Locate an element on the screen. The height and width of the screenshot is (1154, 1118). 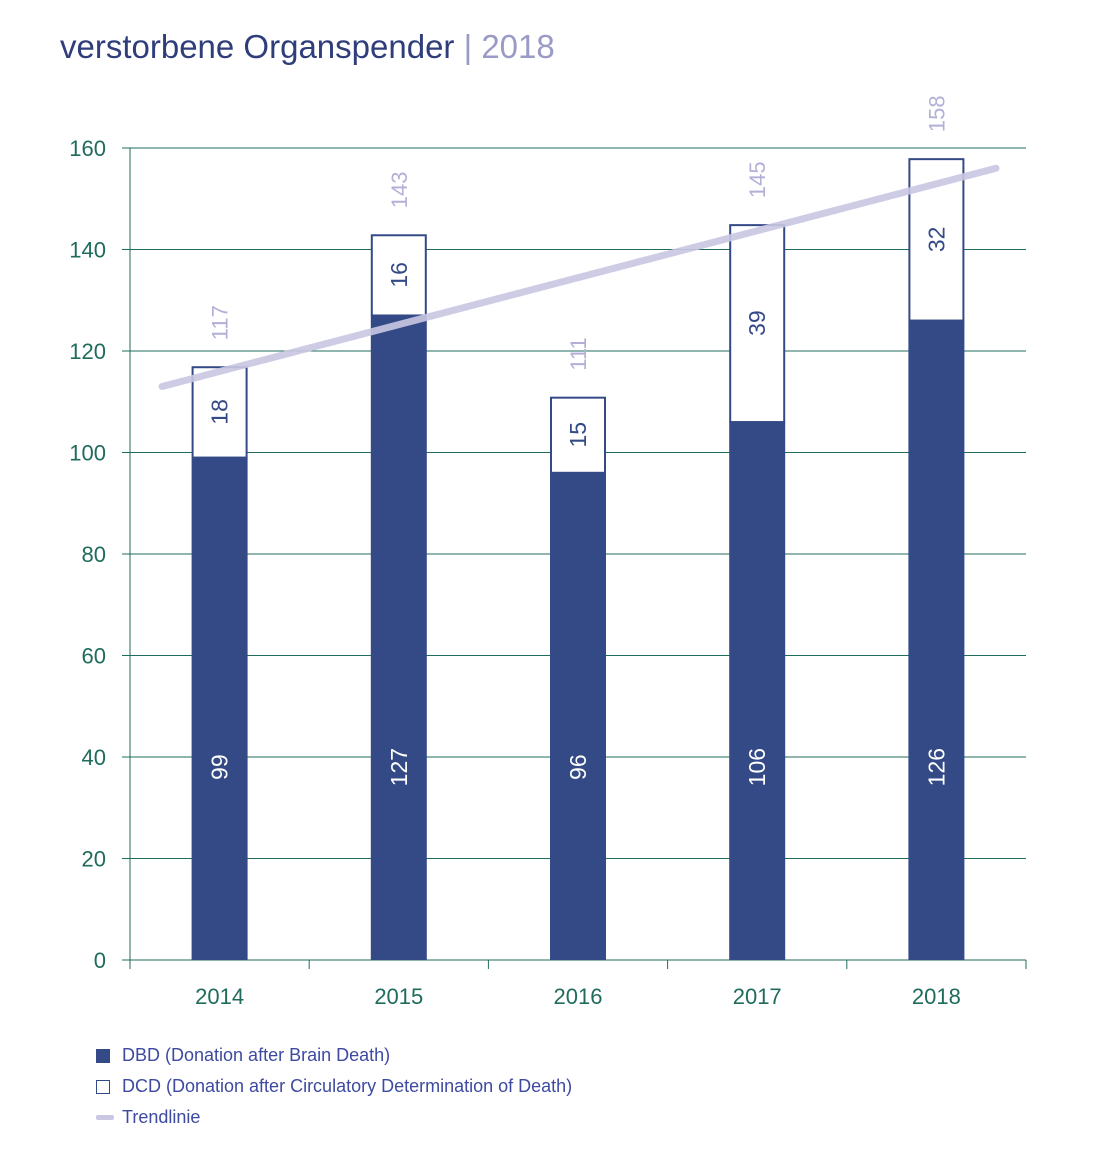
legend-item-dbd: DBD (Donation after Brain Death) is located at coordinates (334, 1055).